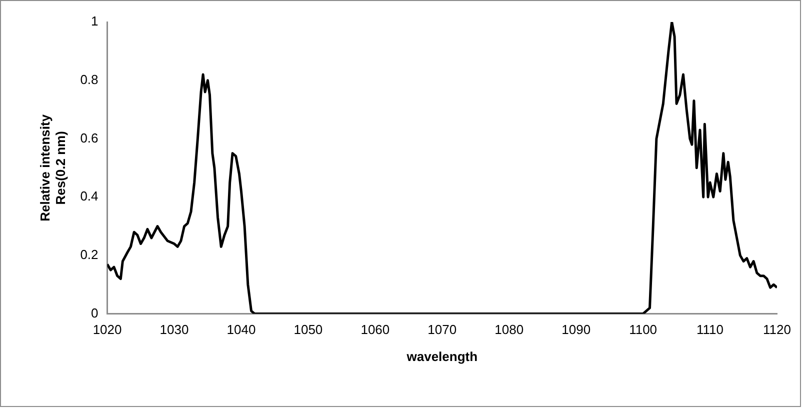 The width and height of the screenshot is (807, 413). What do you see at coordinates (241, 330) in the screenshot?
I see `x-tick-label: 1040` at bounding box center [241, 330].